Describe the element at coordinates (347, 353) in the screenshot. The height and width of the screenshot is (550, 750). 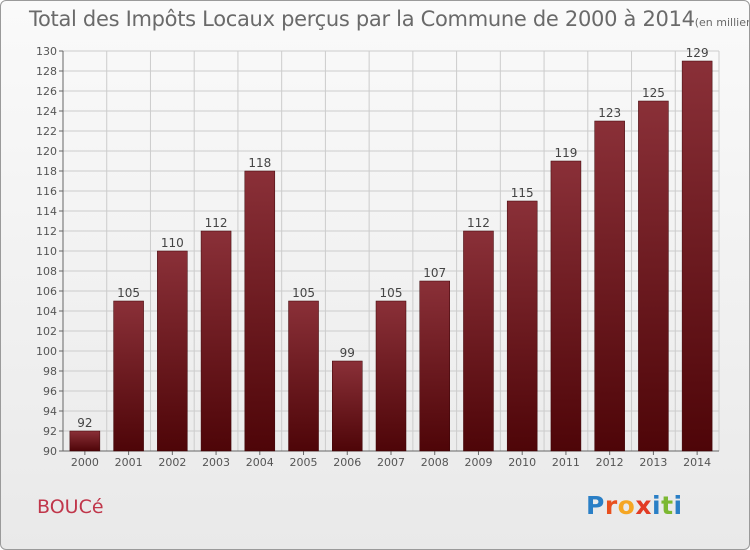
I see `data-label-2006: 99` at that location.